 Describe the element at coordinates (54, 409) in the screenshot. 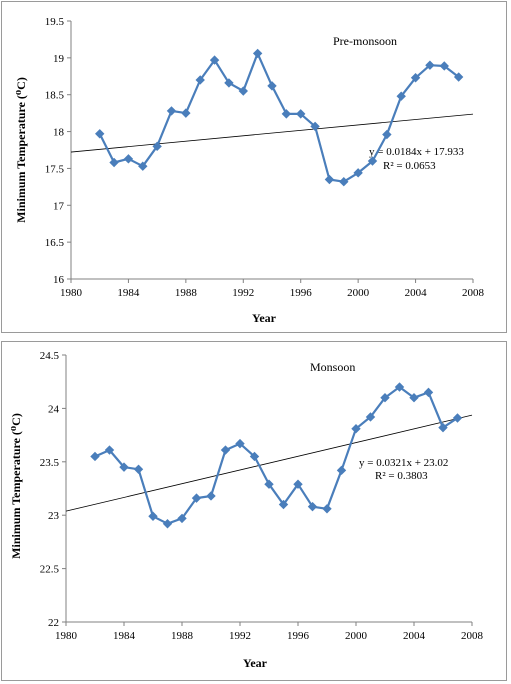

I see `y-tick-label: 24` at that location.